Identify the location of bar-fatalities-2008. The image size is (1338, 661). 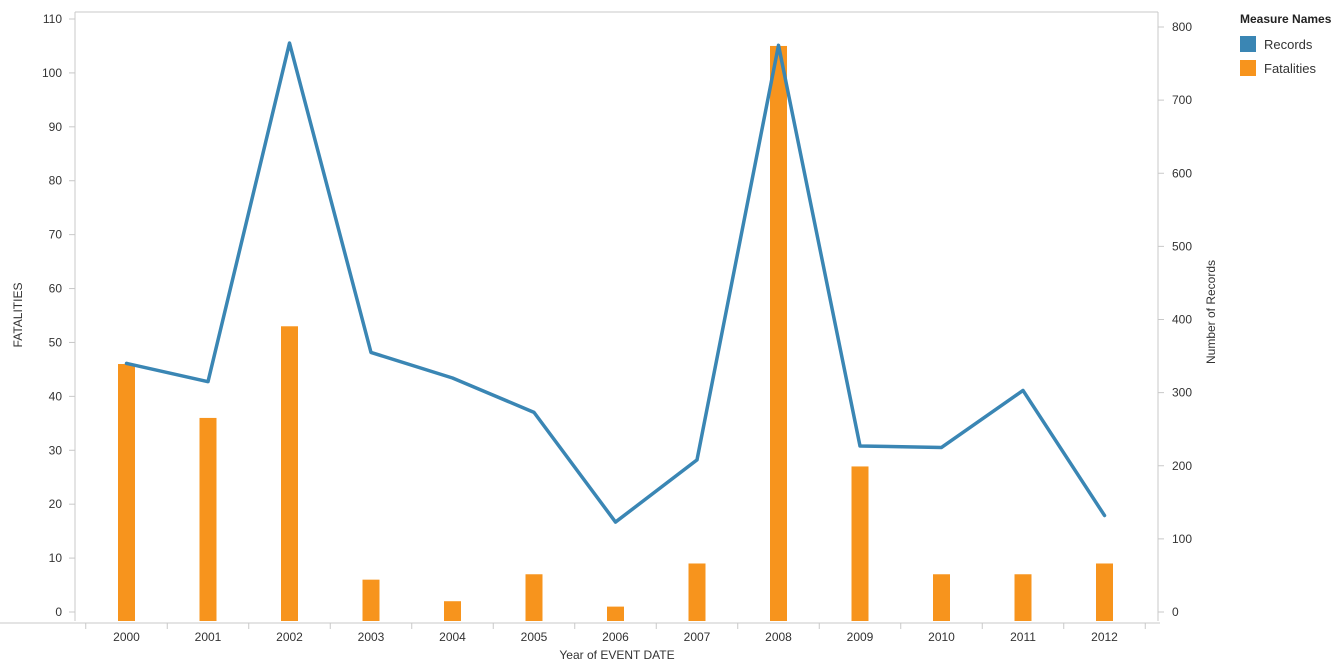
(778, 333).